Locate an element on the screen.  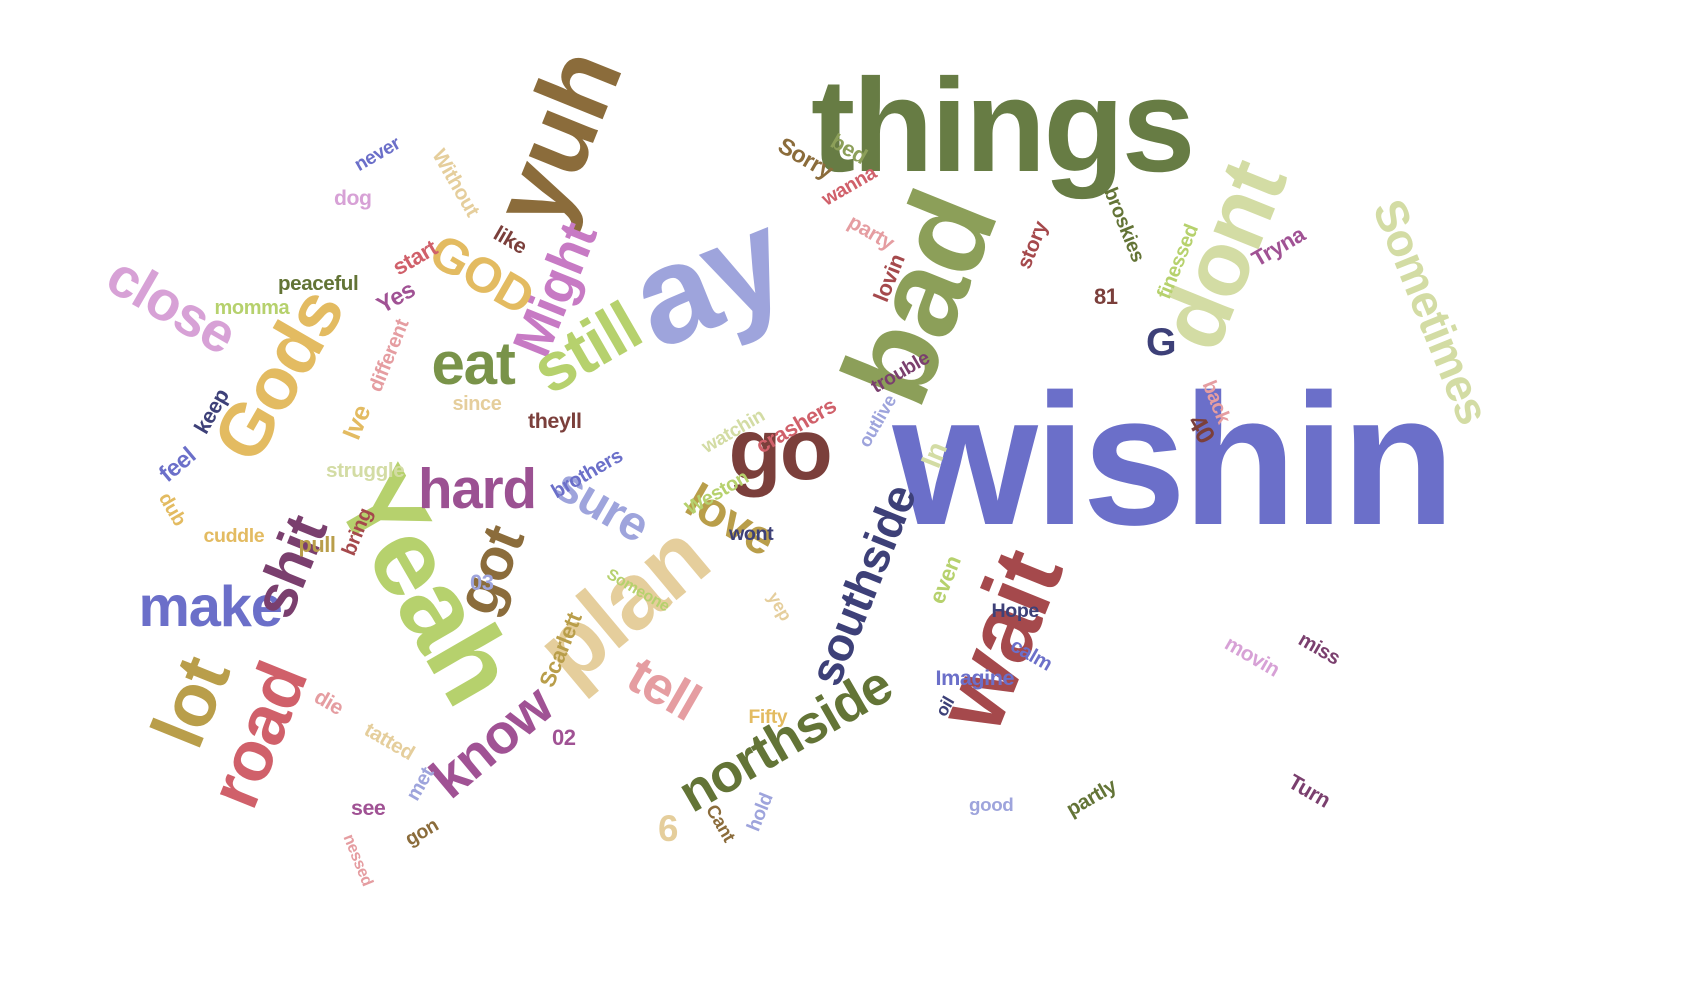
word-dog: dog is located at coordinates (353, 198).